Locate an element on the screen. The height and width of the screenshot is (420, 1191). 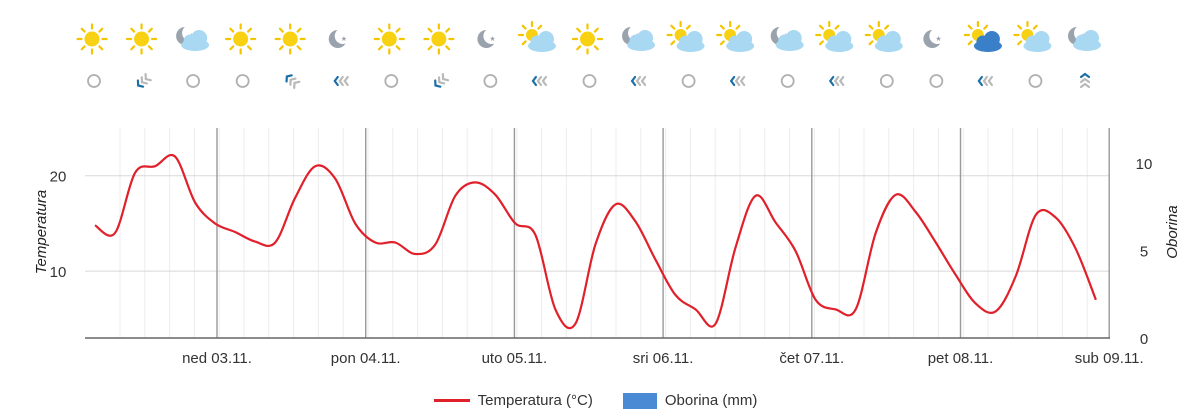
legend-item-precipitation: Oborina (mm) is located at coordinates (690, 400).